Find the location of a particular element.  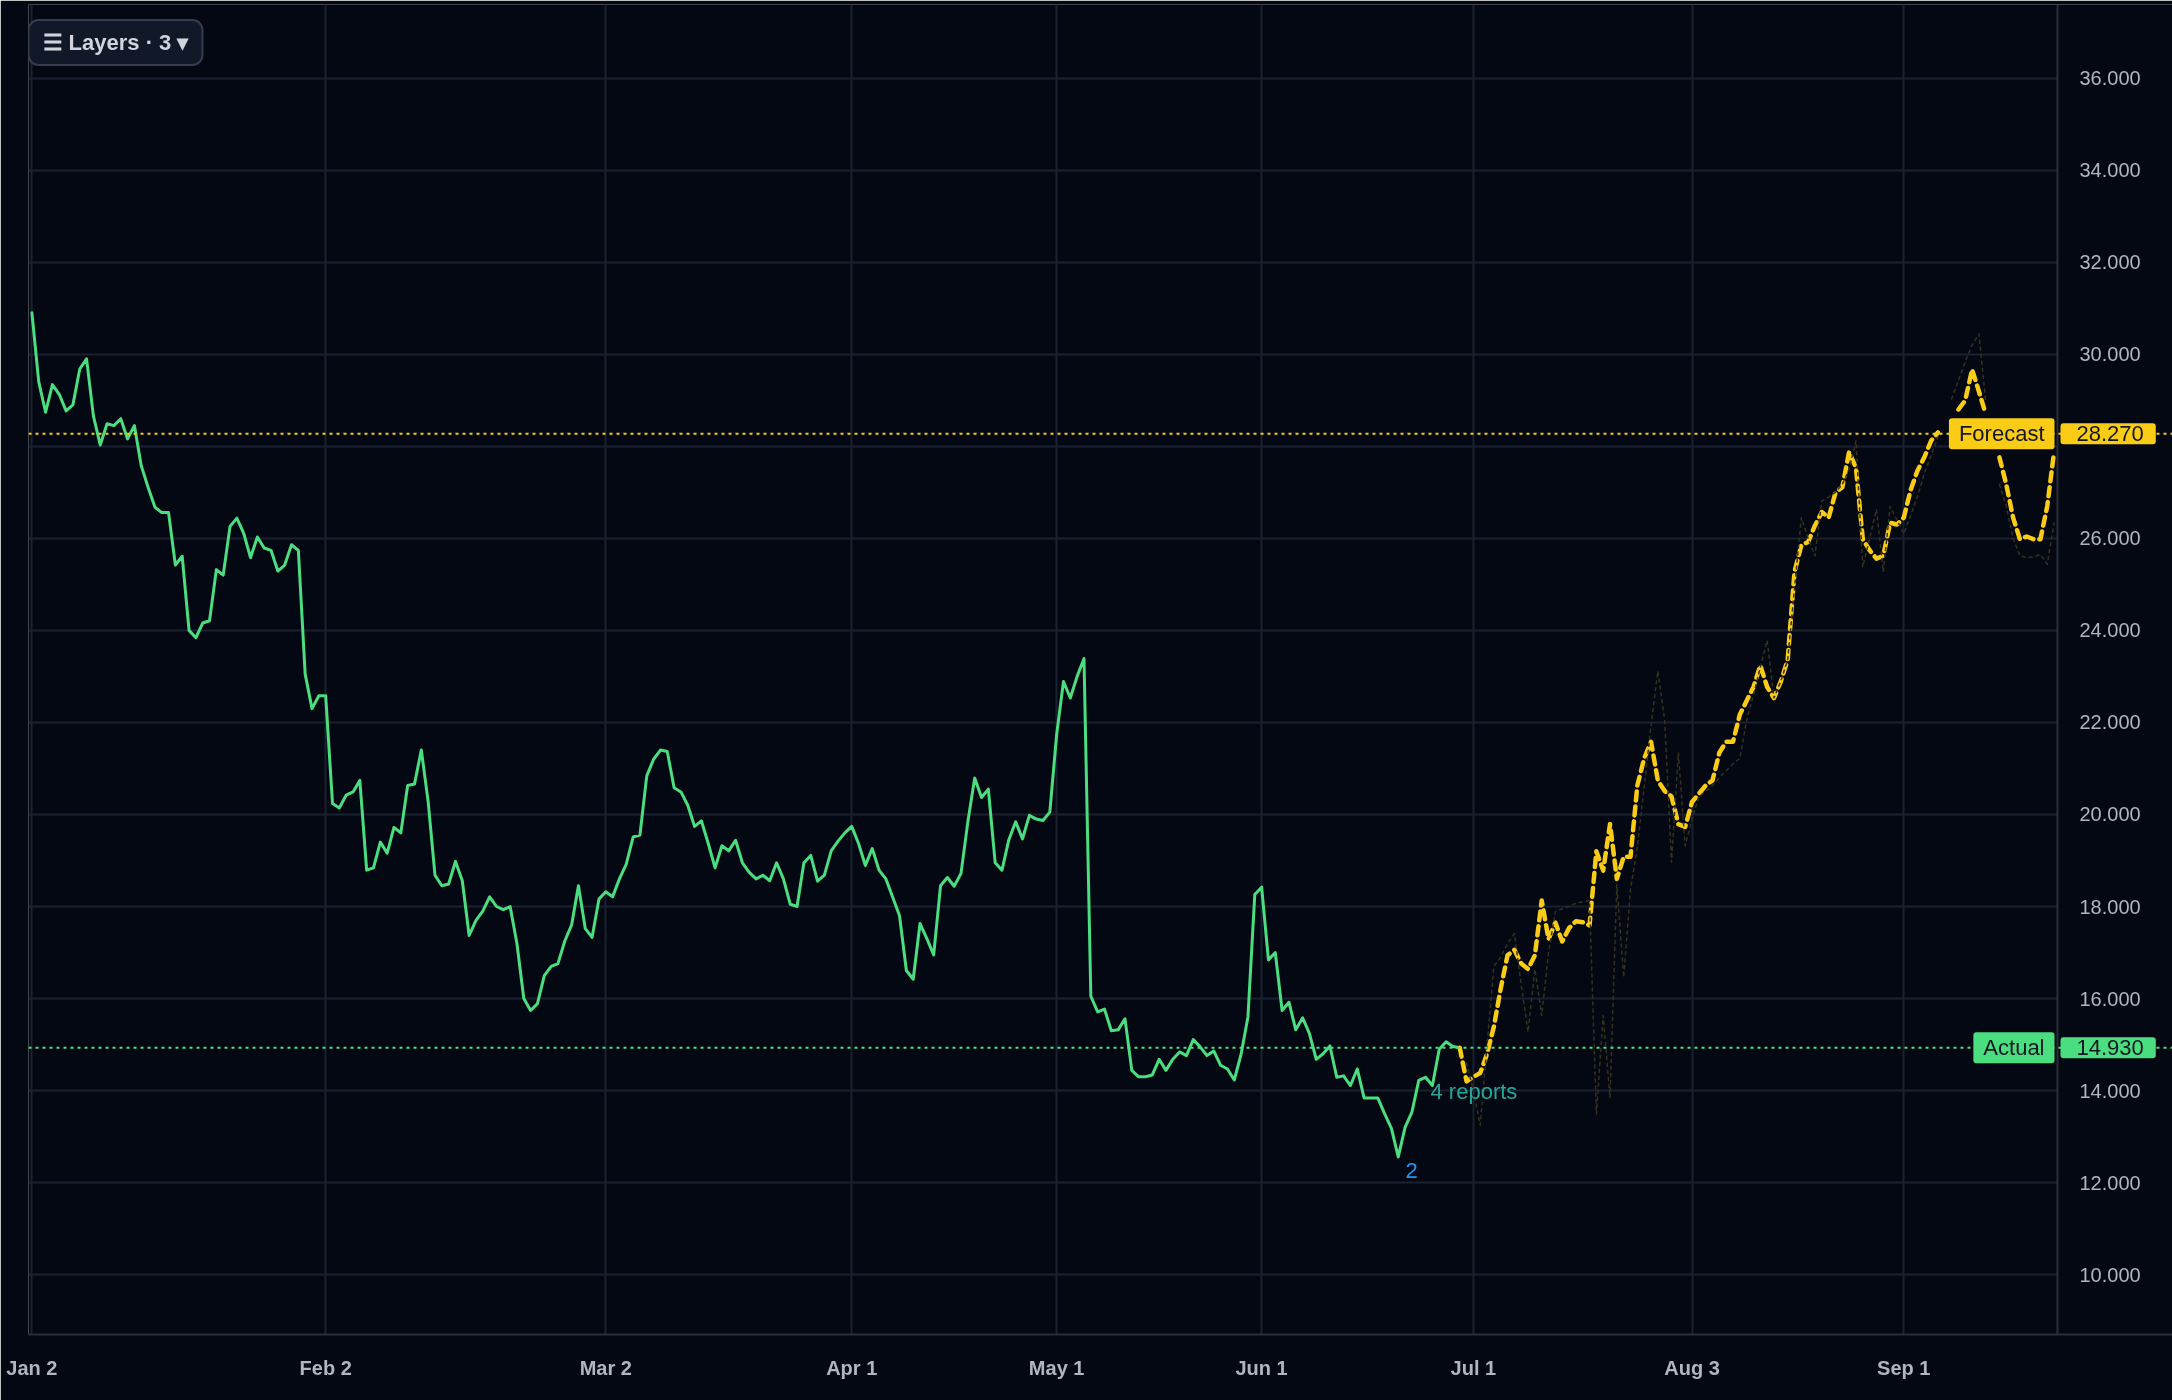

annotation: 28.270 is located at coordinates (2110, 434).